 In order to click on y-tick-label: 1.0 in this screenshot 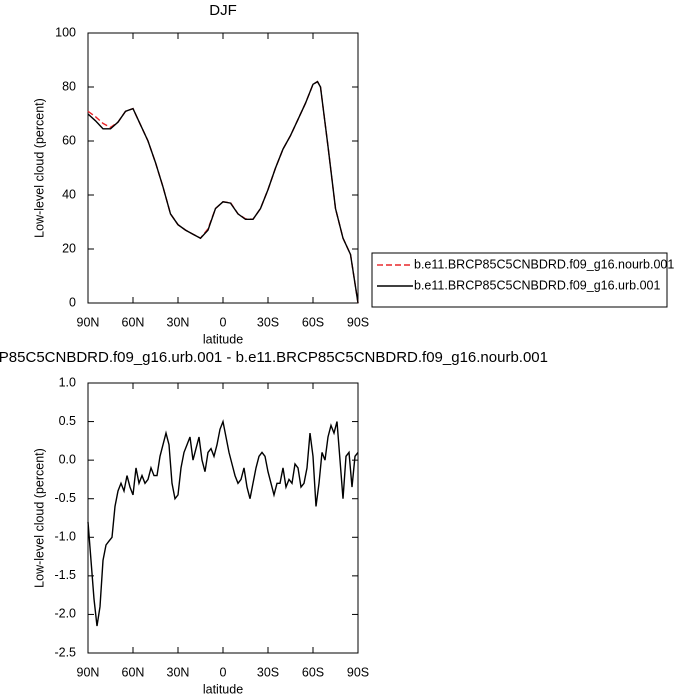, I will do `click(67, 382)`.